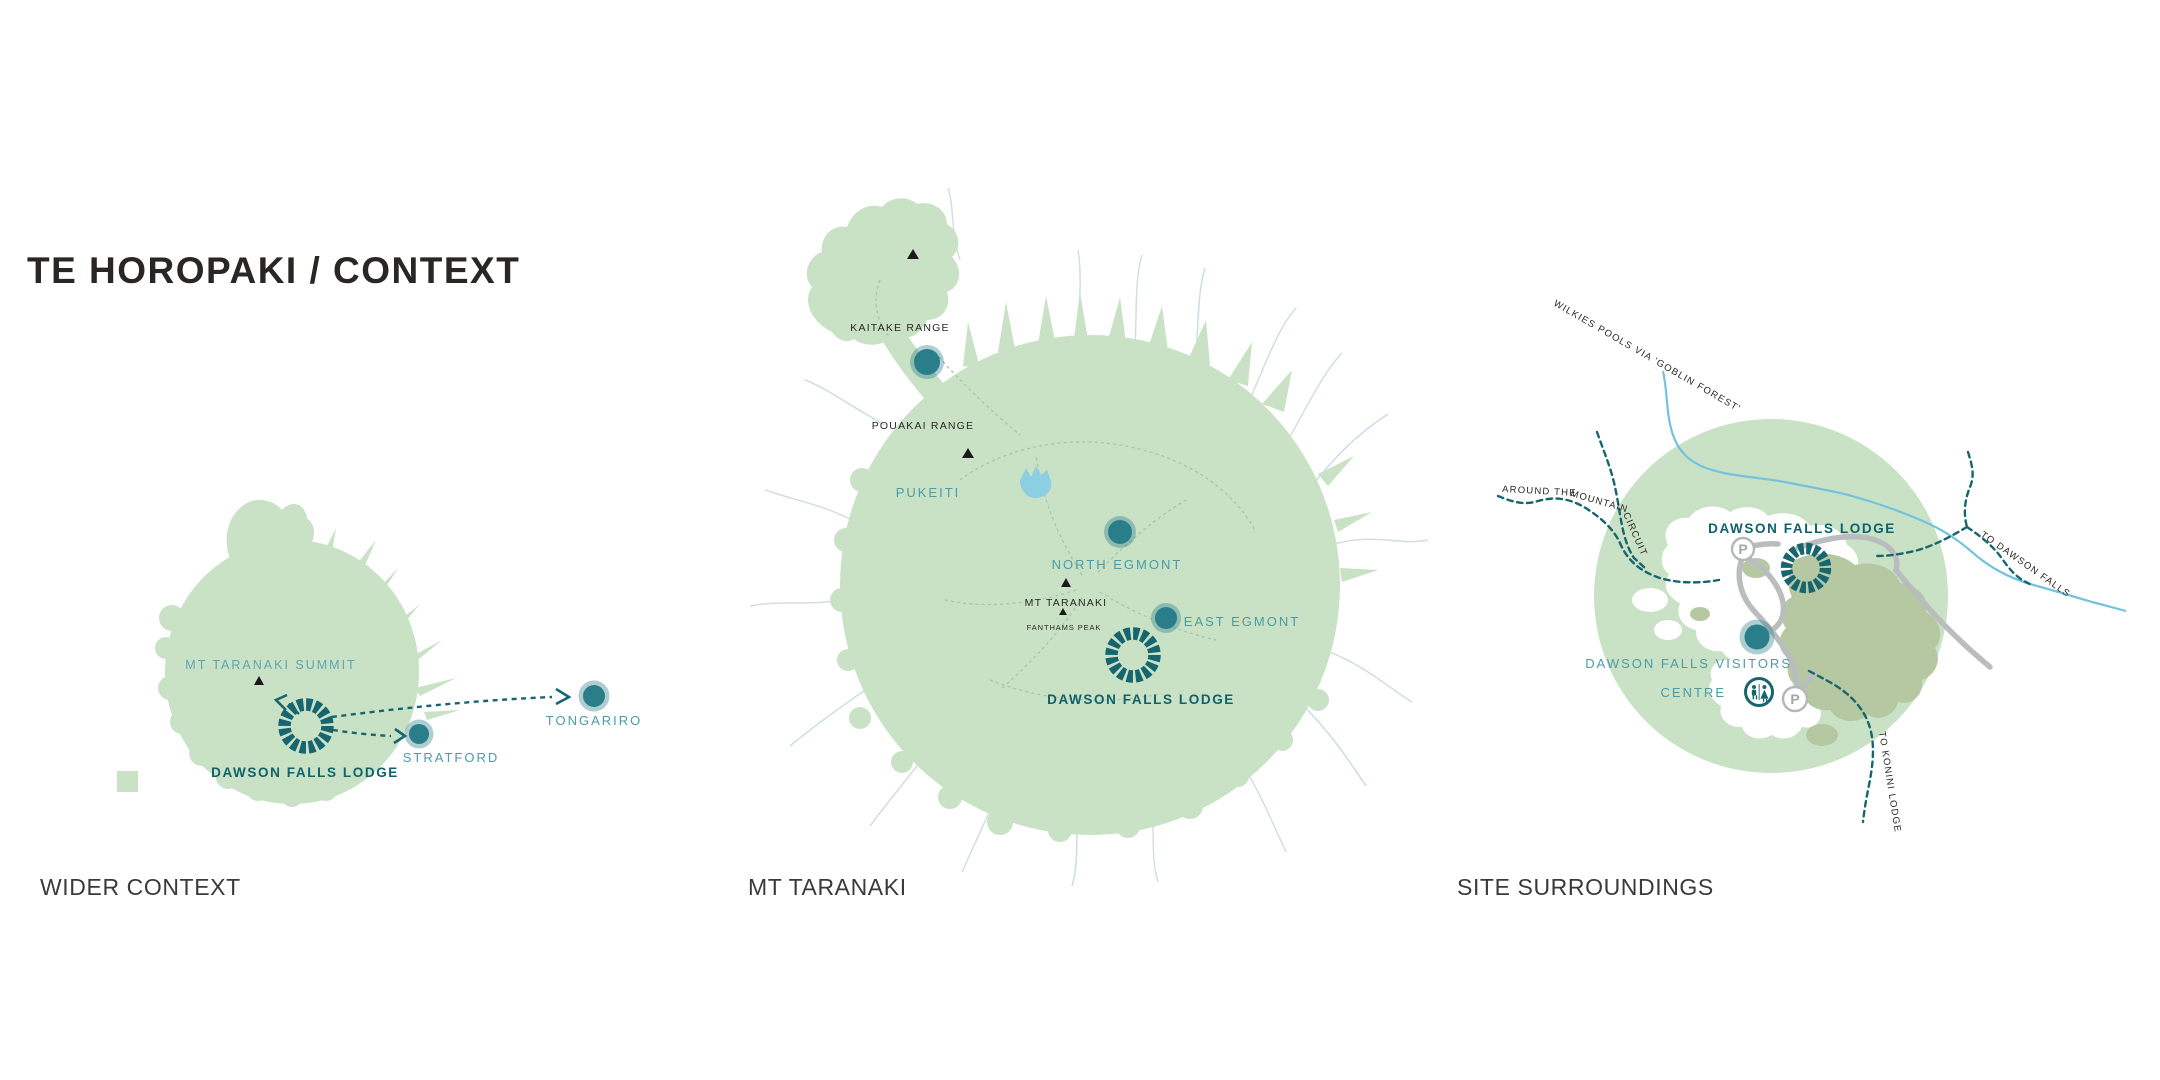  What do you see at coordinates (1759, 692) in the screenshot?
I see `toilets-icon` at bounding box center [1759, 692].